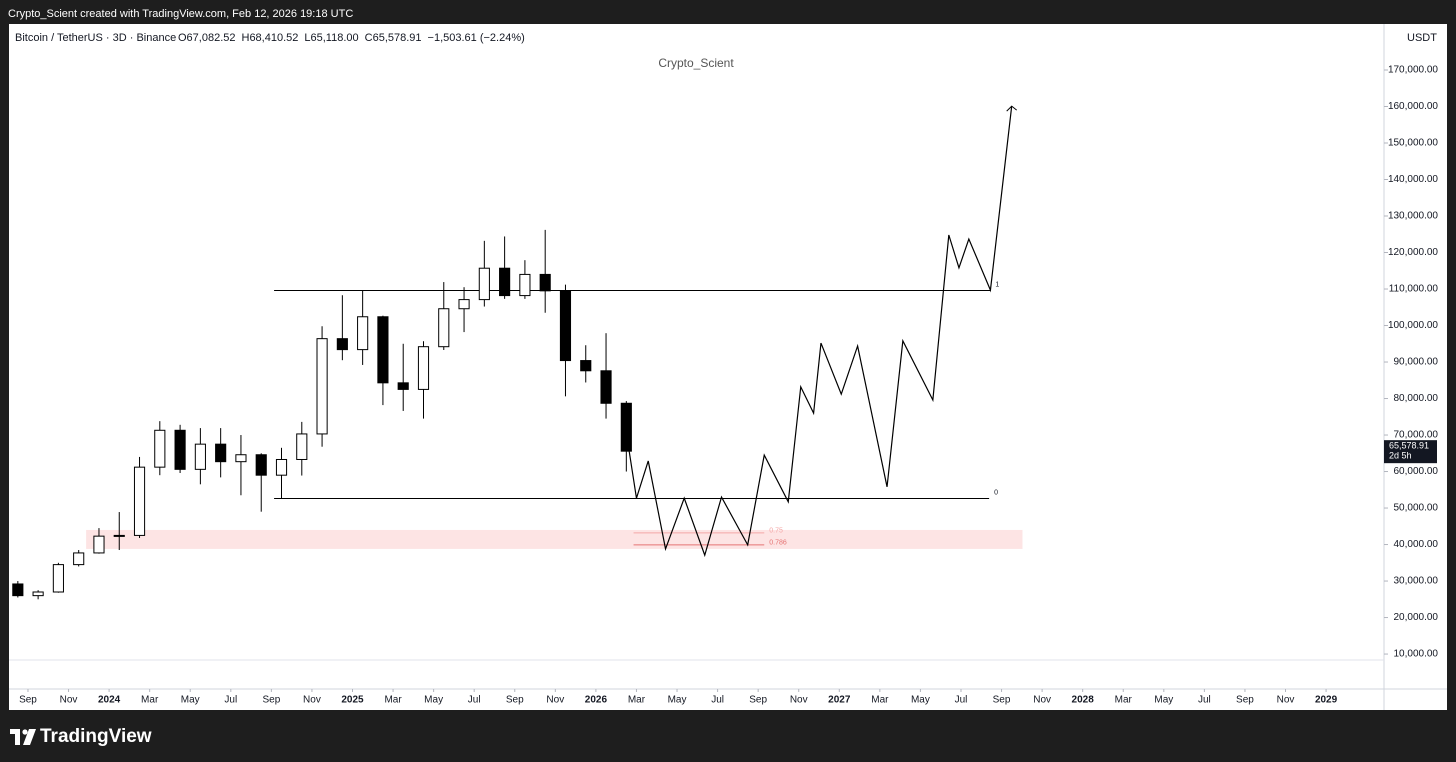 This screenshot has width=1456, height=762. Describe the element at coordinates (1413, 252) in the screenshot. I see `y-tick-label: 120,000.00` at that location.